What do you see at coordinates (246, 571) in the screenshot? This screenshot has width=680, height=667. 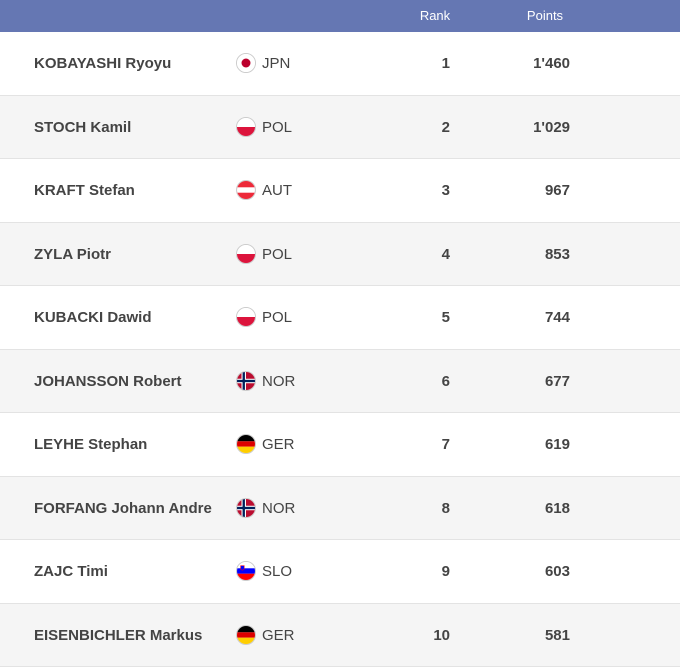 I see `slo-flag-icon` at bounding box center [246, 571].